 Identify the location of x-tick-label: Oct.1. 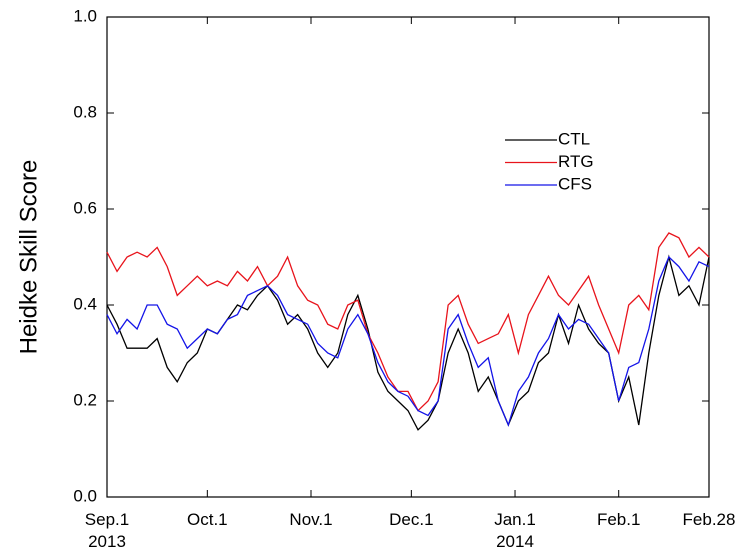
(207, 519).